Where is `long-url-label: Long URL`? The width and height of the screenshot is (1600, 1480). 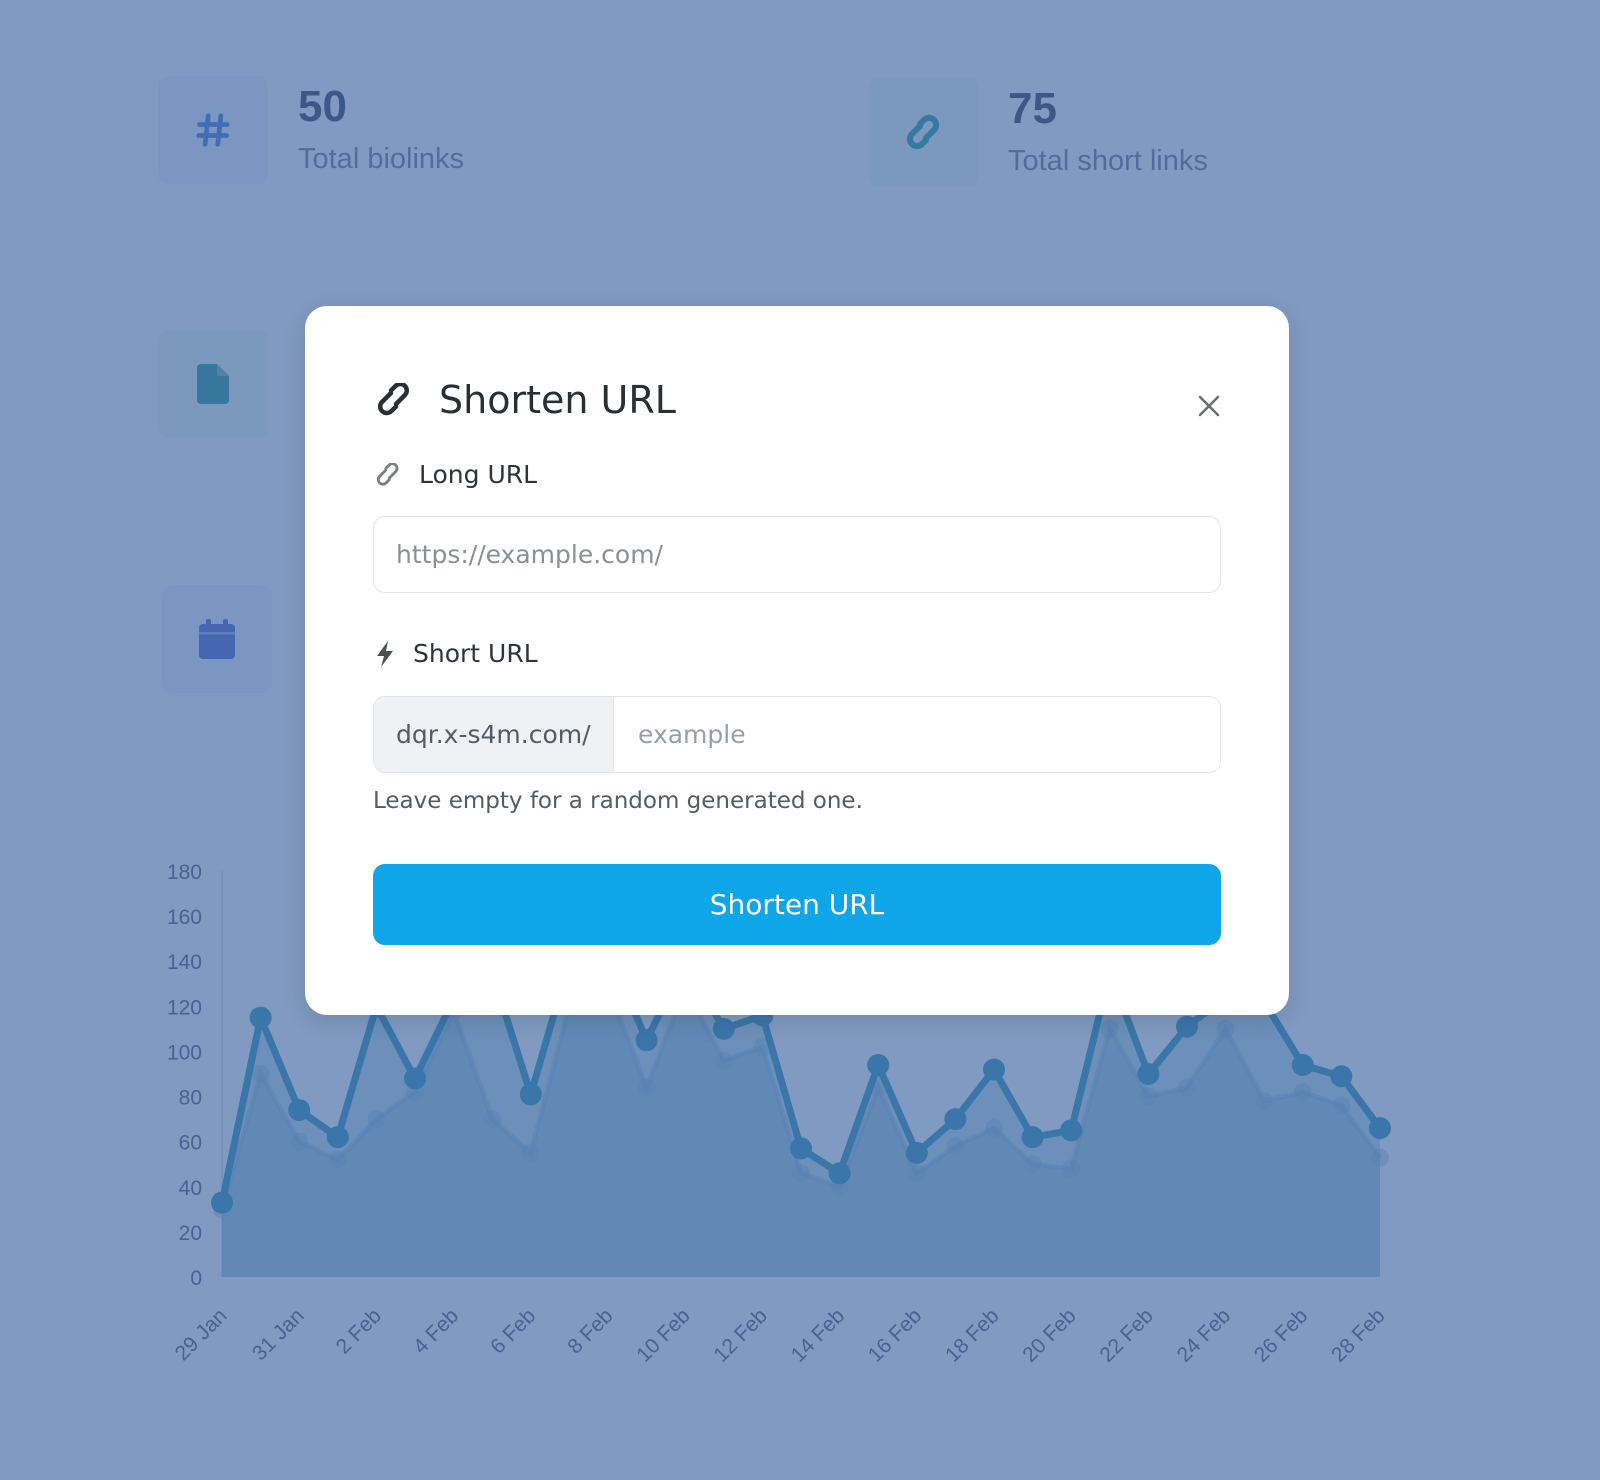 long-url-label: Long URL is located at coordinates (455, 474).